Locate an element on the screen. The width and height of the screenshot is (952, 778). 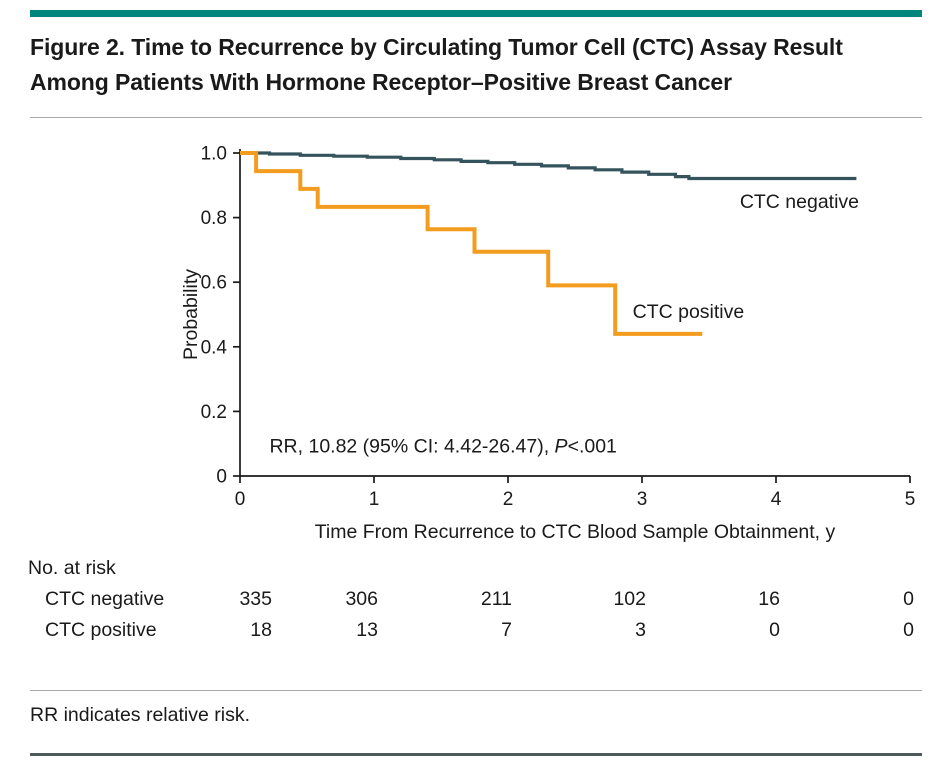
x-tick-label: 2 is located at coordinates (508, 499).